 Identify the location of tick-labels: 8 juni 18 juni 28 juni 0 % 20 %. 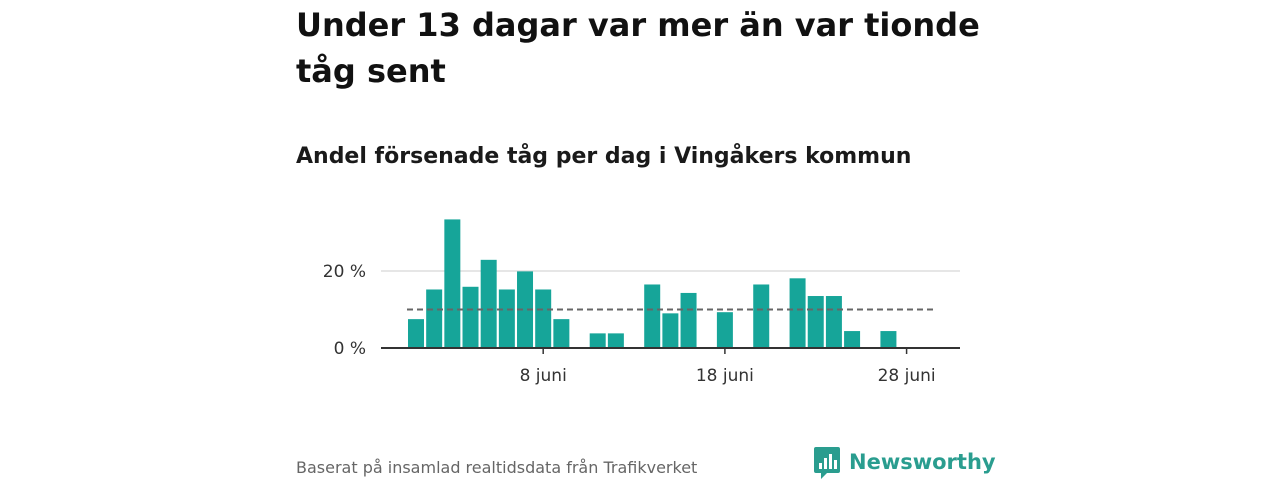
(629, 324).